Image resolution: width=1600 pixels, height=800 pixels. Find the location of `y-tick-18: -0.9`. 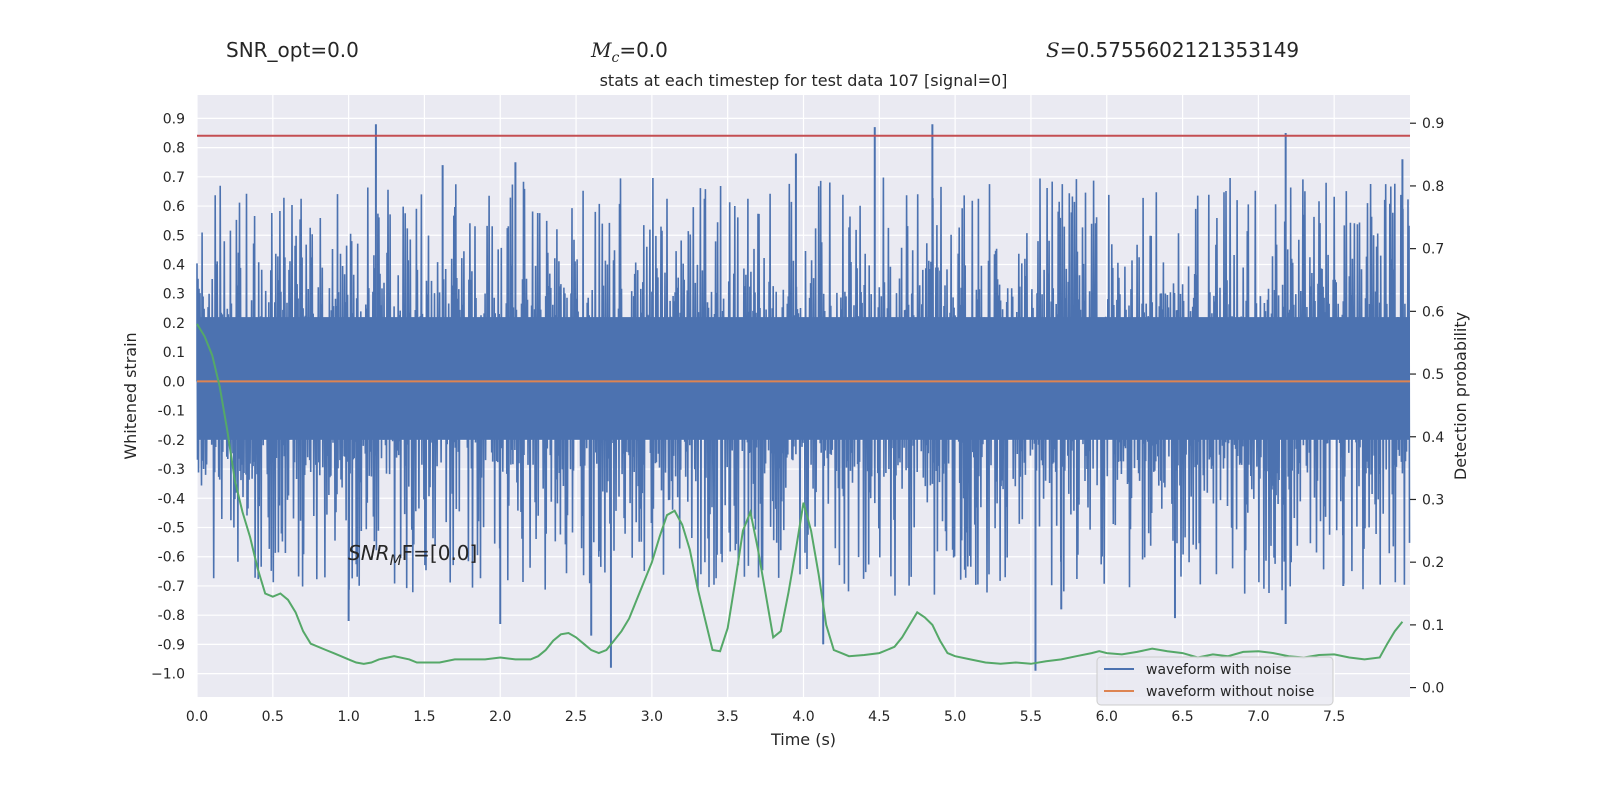

y-tick-18: -0.9 is located at coordinates (171, 645).